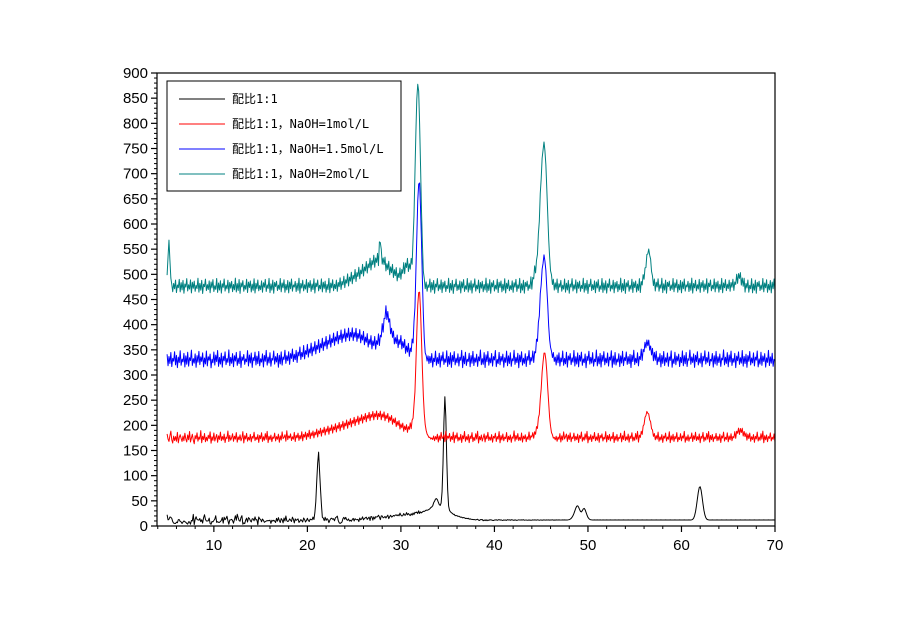 The height and width of the screenshot is (637, 900). I want to click on y-tick-label: 300, so click(135, 375).